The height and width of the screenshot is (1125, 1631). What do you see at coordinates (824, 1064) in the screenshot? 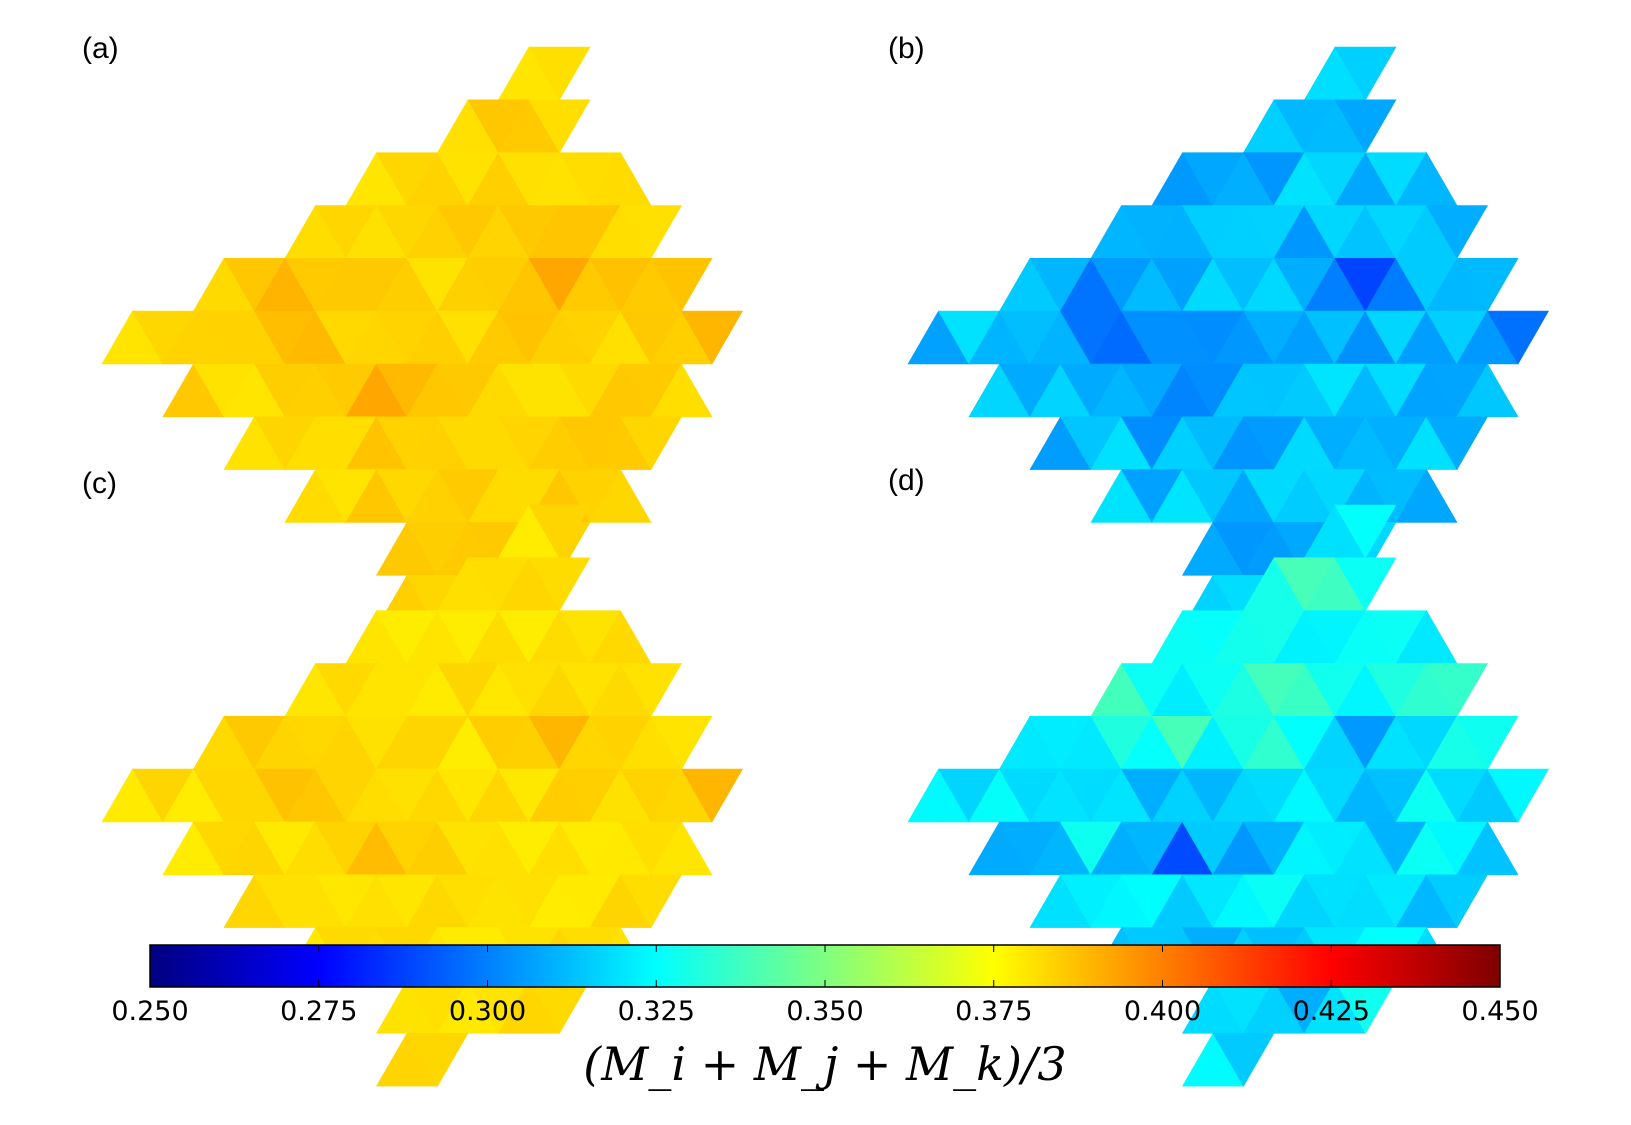
I see `colorbar-label: (M_i + M_j + M_k)/3` at bounding box center [824, 1064].